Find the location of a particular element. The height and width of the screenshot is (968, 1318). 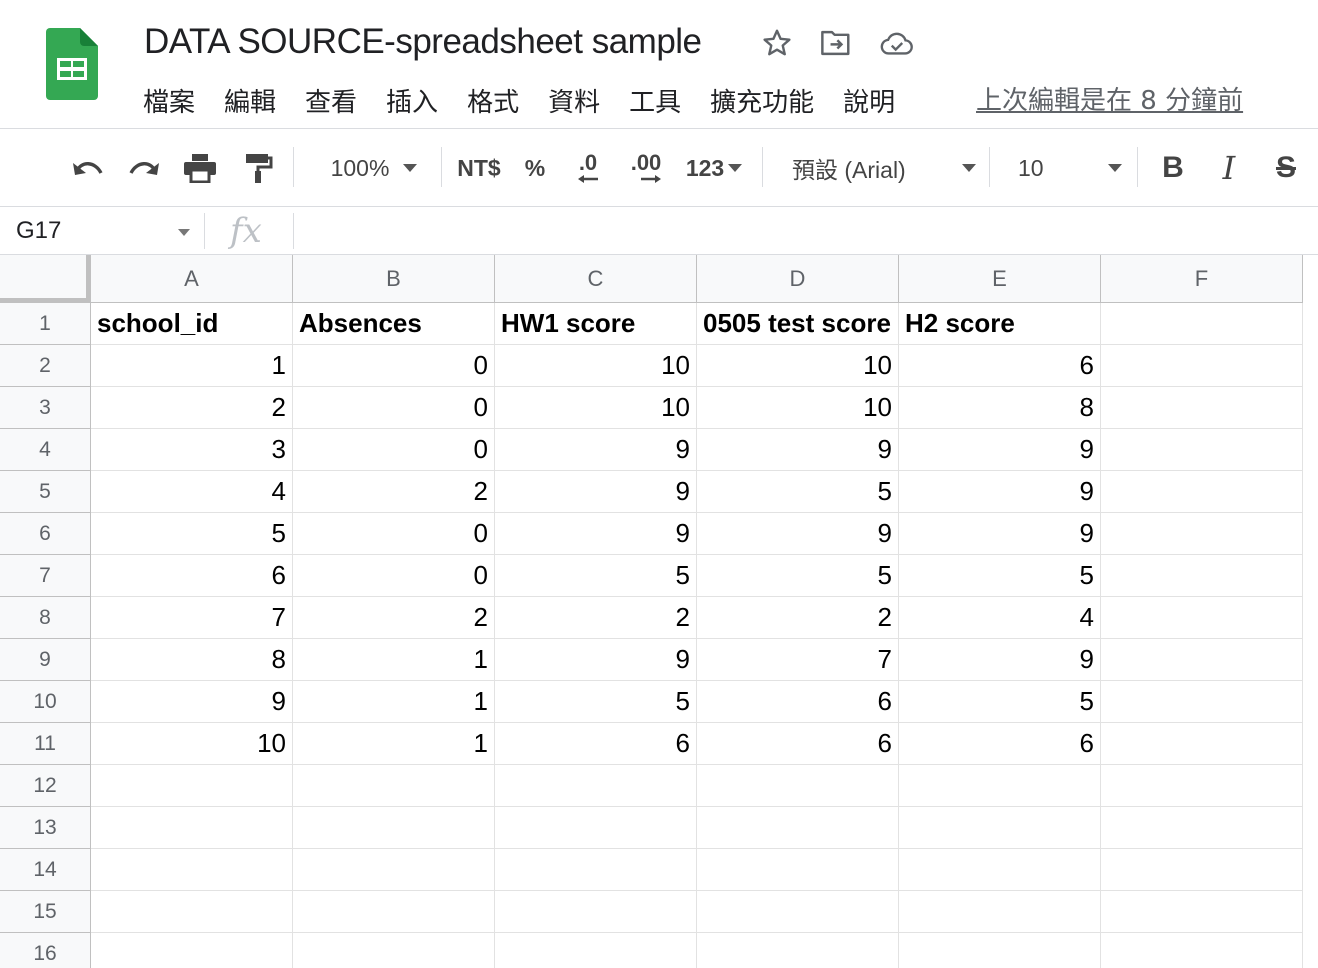

menu-extensions: 擴充功能 is located at coordinates (762, 103).